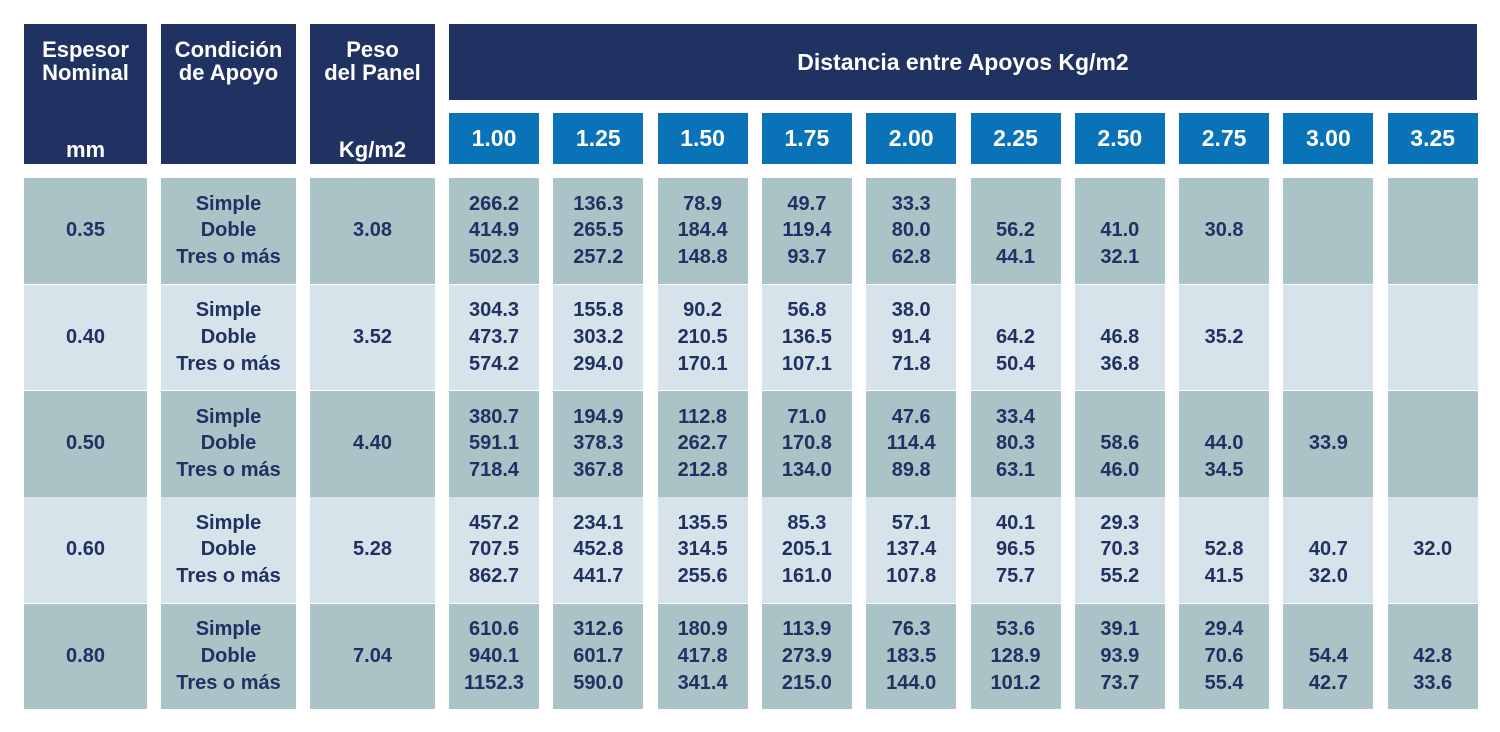  I want to click on load-cell: 33.9, so click(1328, 444).